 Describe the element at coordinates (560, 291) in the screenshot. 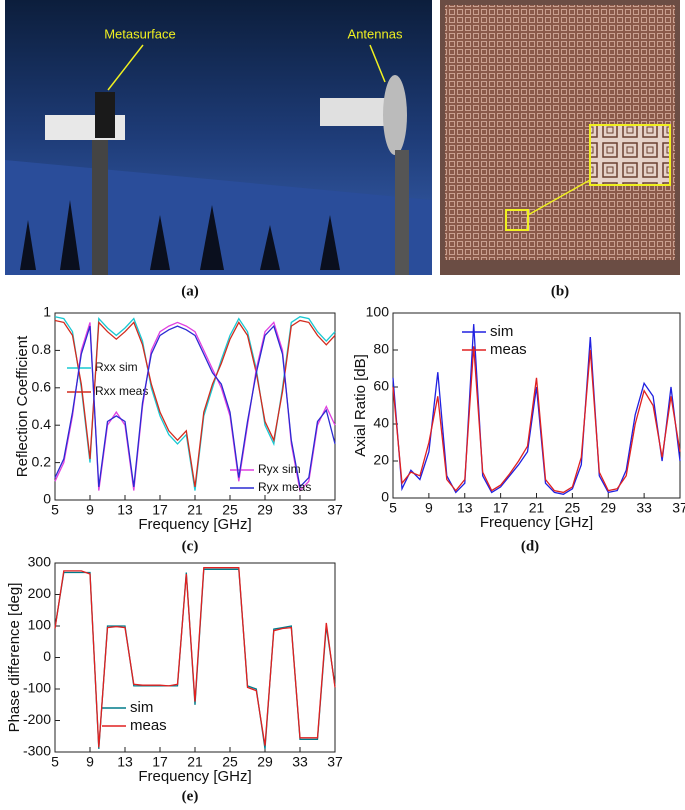

I see `panel-label: (b)` at that location.